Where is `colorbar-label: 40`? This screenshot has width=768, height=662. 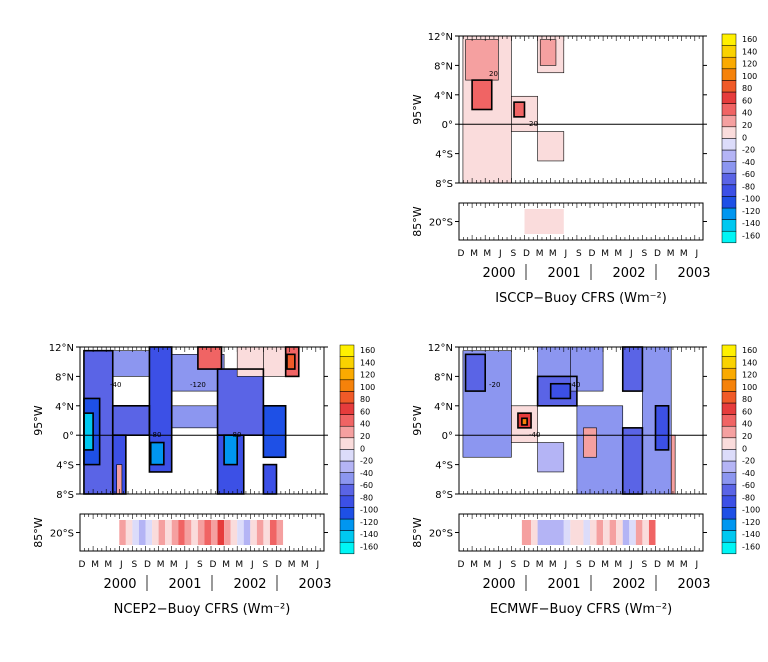
colorbar-label: 40 is located at coordinates (747, 113).